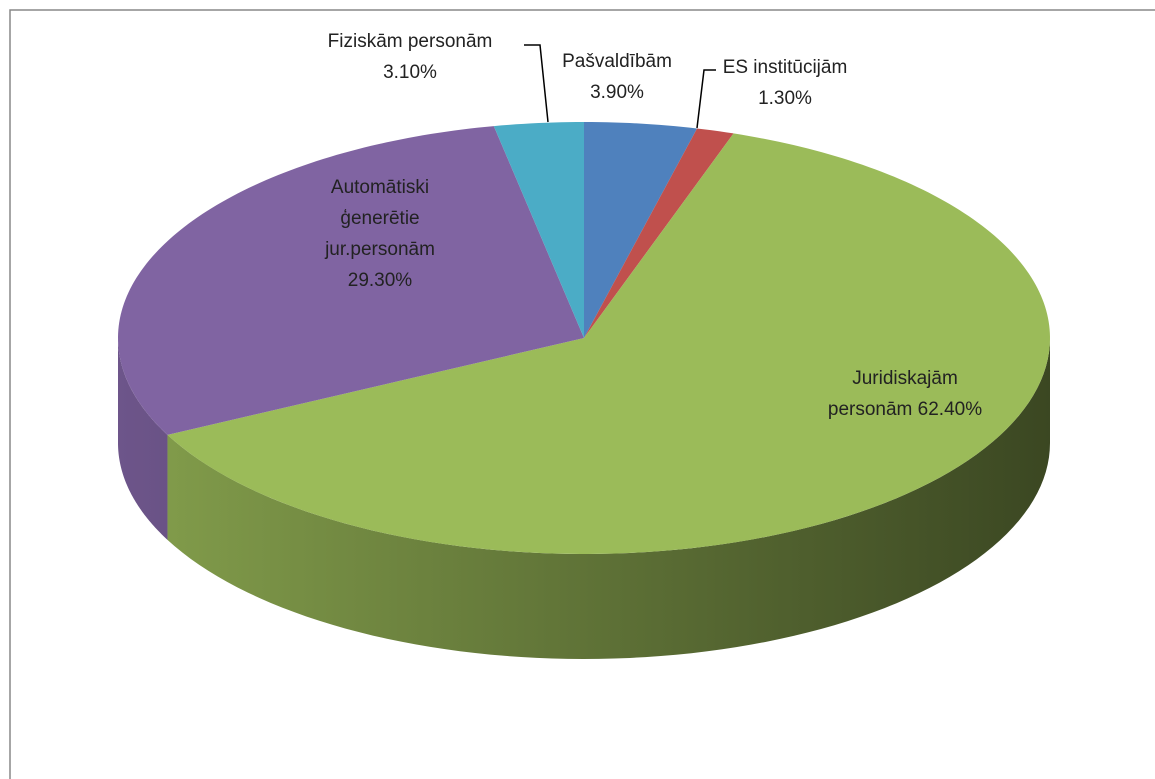  What do you see at coordinates (892, 394) in the screenshot?
I see `category-label: Juridiskajām personām` at bounding box center [892, 394].